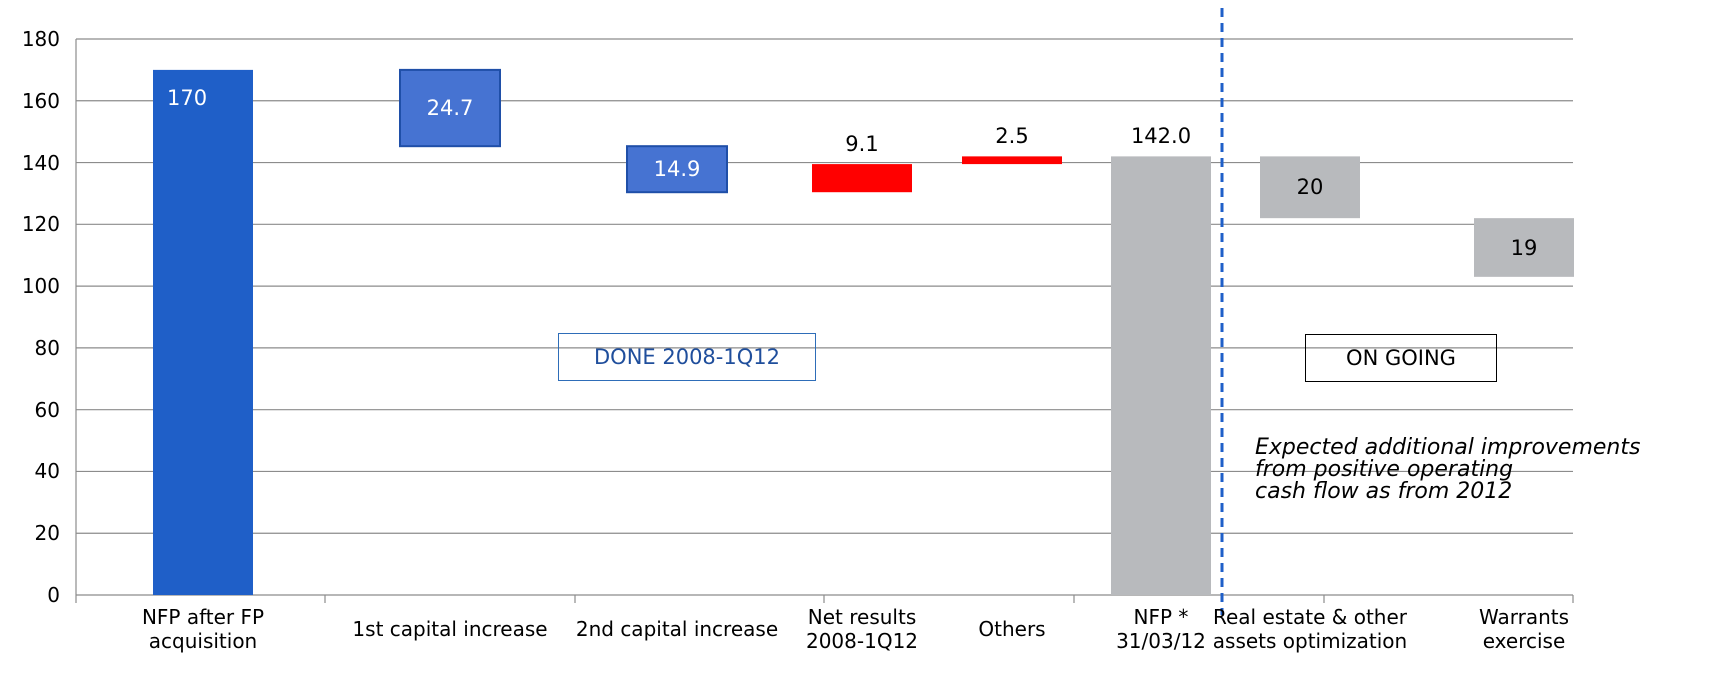 The image size is (1710, 685). Describe the element at coordinates (40, 100) in the screenshot. I see `y-tick-label: 160` at that location.